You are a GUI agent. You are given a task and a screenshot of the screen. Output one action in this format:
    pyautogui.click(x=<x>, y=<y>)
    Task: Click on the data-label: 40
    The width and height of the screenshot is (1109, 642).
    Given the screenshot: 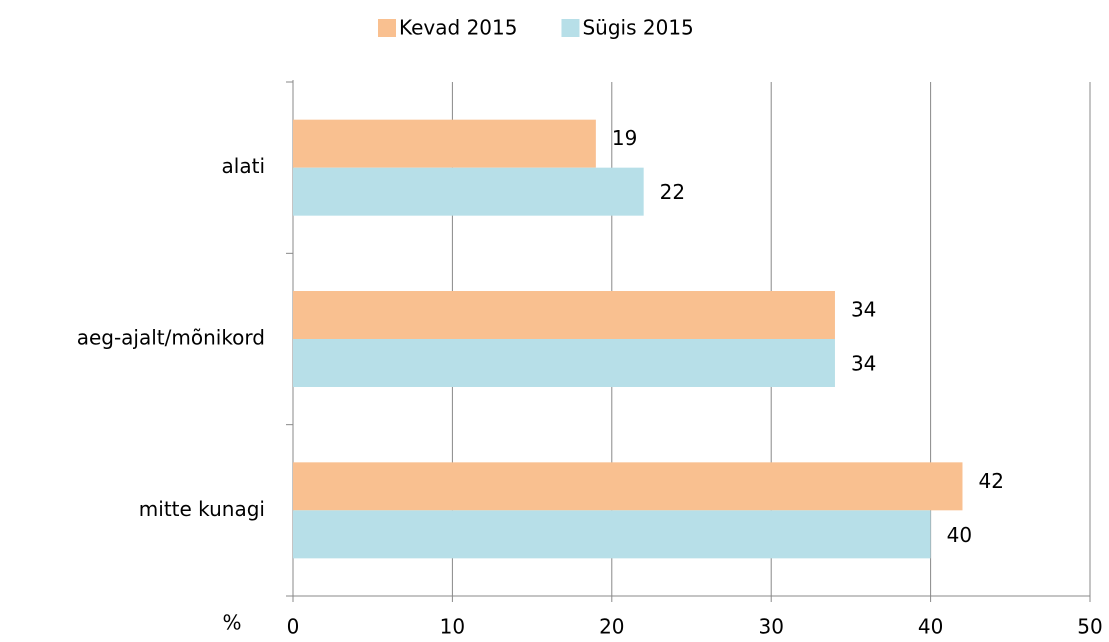 What is the action you would take?
    pyautogui.click(x=959, y=535)
    